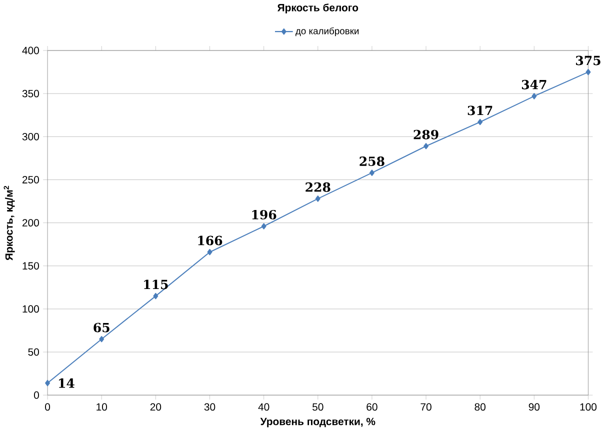  Describe the element at coordinates (426, 407) in the screenshot. I see `x-tick-label: 70` at that location.